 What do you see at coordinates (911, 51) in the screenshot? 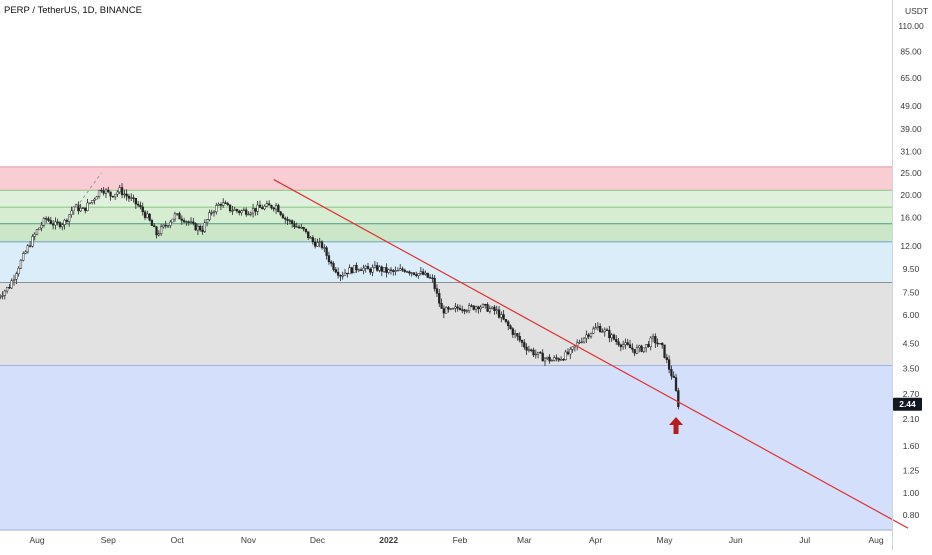
I see `price-tick-label: 85.00` at bounding box center [911, 51].